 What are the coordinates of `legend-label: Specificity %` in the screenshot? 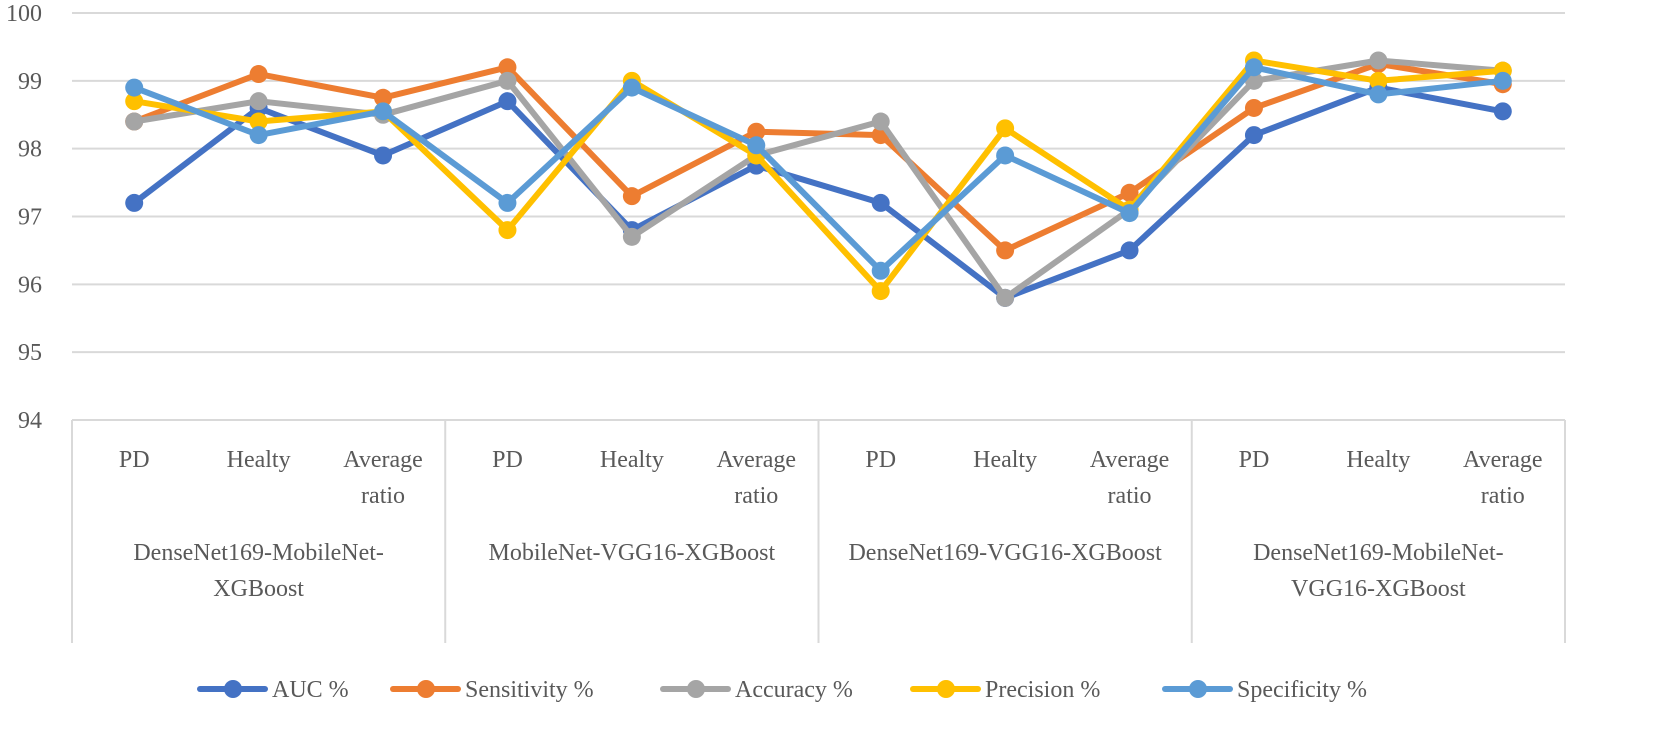 It's located at (1302, 690).